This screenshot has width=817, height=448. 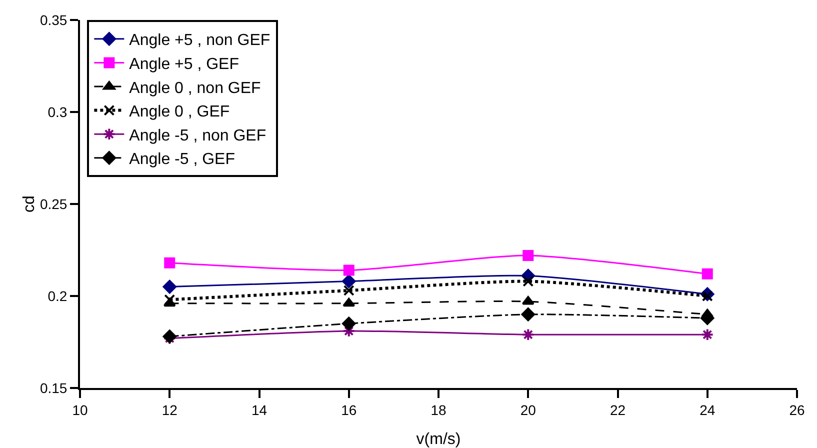 I want to click on x-tick-label: 20, so click(x=528, y=410).